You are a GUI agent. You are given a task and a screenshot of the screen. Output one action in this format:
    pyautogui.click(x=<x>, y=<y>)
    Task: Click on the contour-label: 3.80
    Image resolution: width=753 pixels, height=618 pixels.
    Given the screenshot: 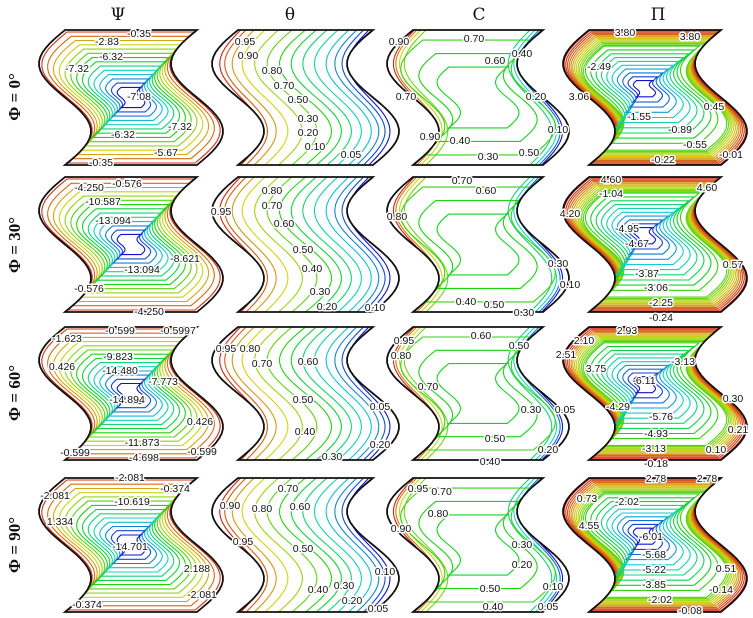 What is the action you would take?
    pyautogui.click(x=690, y=37)
    